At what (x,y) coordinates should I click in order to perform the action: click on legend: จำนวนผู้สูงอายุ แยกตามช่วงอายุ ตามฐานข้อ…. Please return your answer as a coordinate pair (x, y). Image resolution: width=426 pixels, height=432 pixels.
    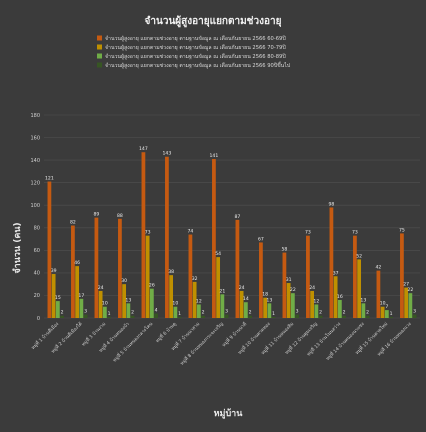
    Looking at the image, I should click on (193, 52).